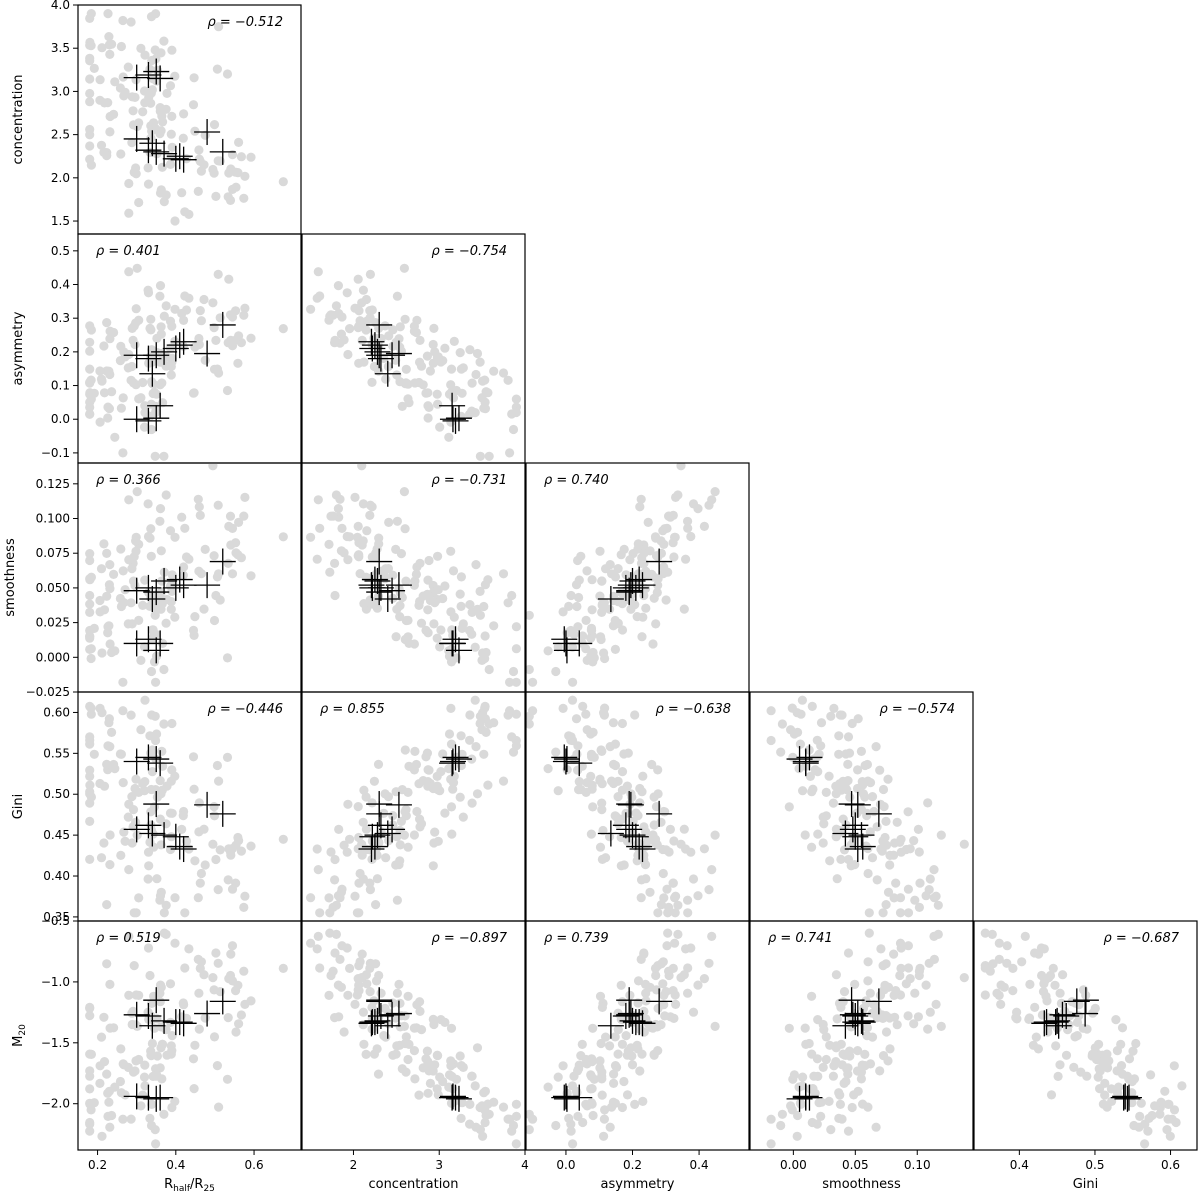 The height and width of the screenshot is (1194, 1200). What do you see at coordinates (699, 1165) in the screenshot?
I see `x-tick-label: 0.4` at bounding box center [699, 1165].